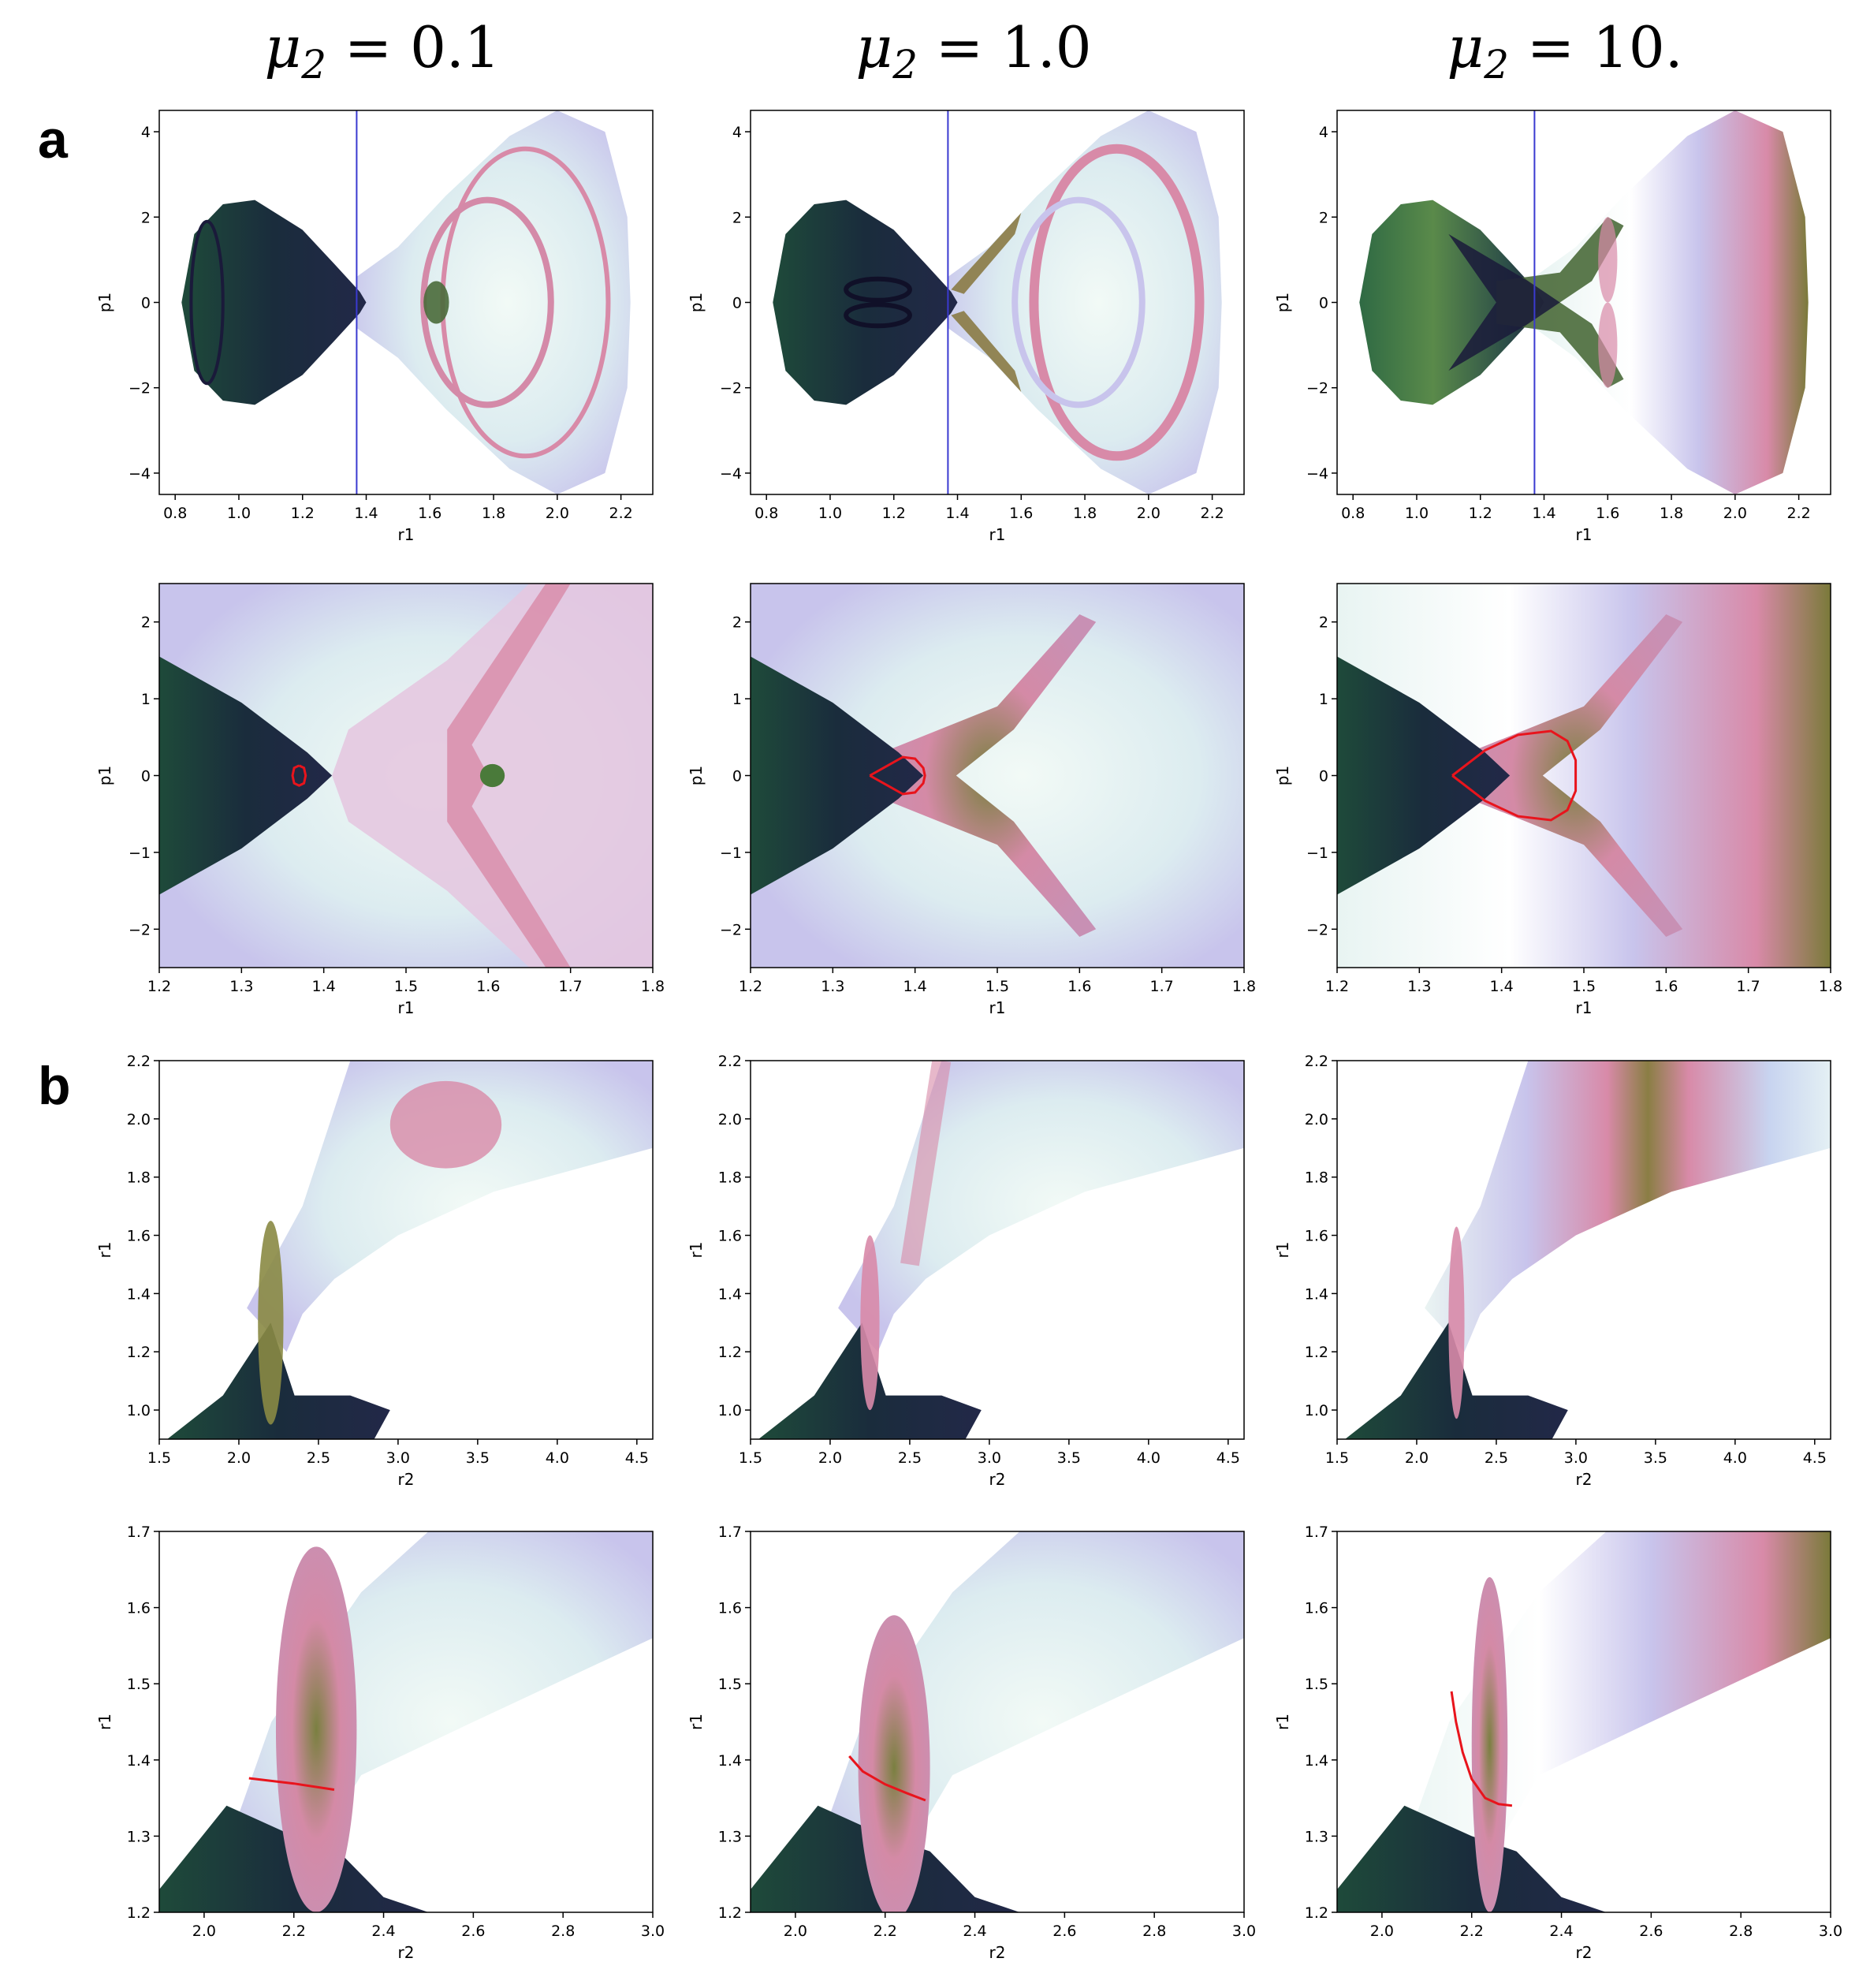  What do you see at coordinates (54, 1086) in the screenshot?
I see `panel-label-b: b` at bounding box center [54, 1086].